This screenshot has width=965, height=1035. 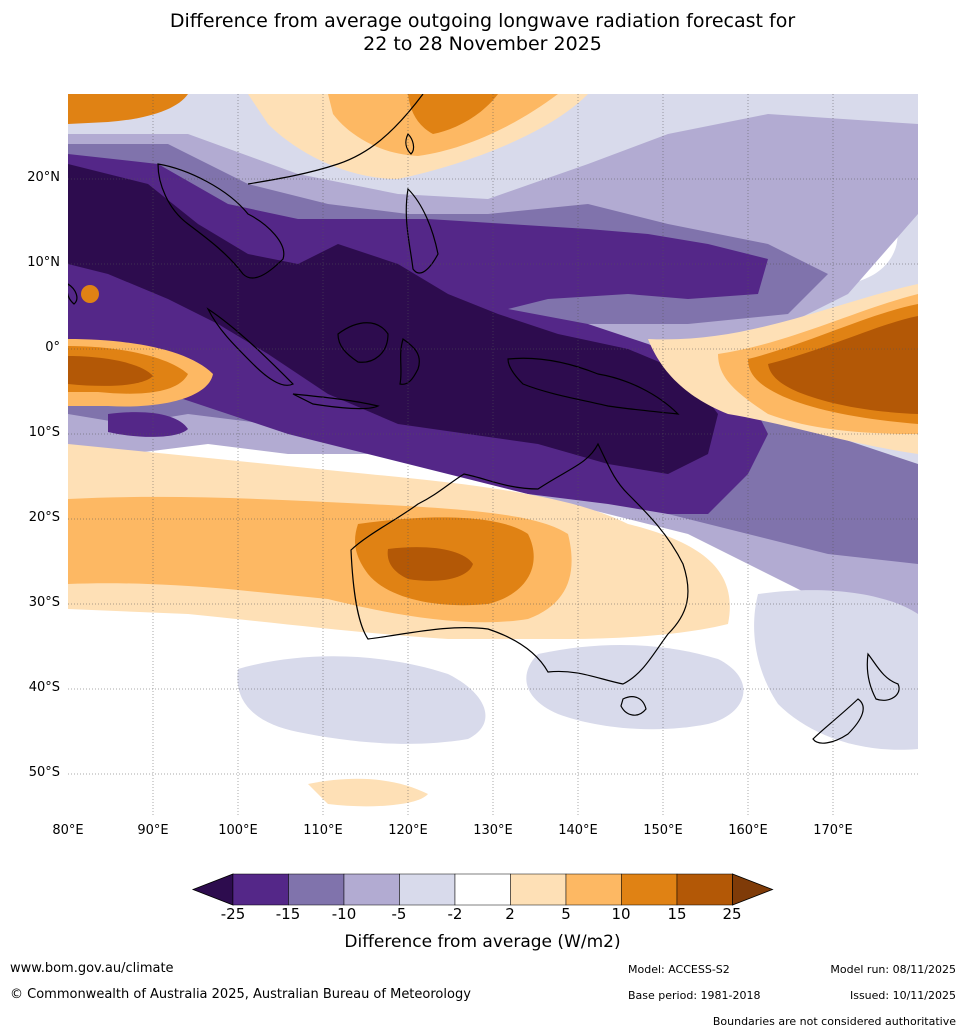 I want to click on anomaly-positive-far-south, so click(x=368, y=792).